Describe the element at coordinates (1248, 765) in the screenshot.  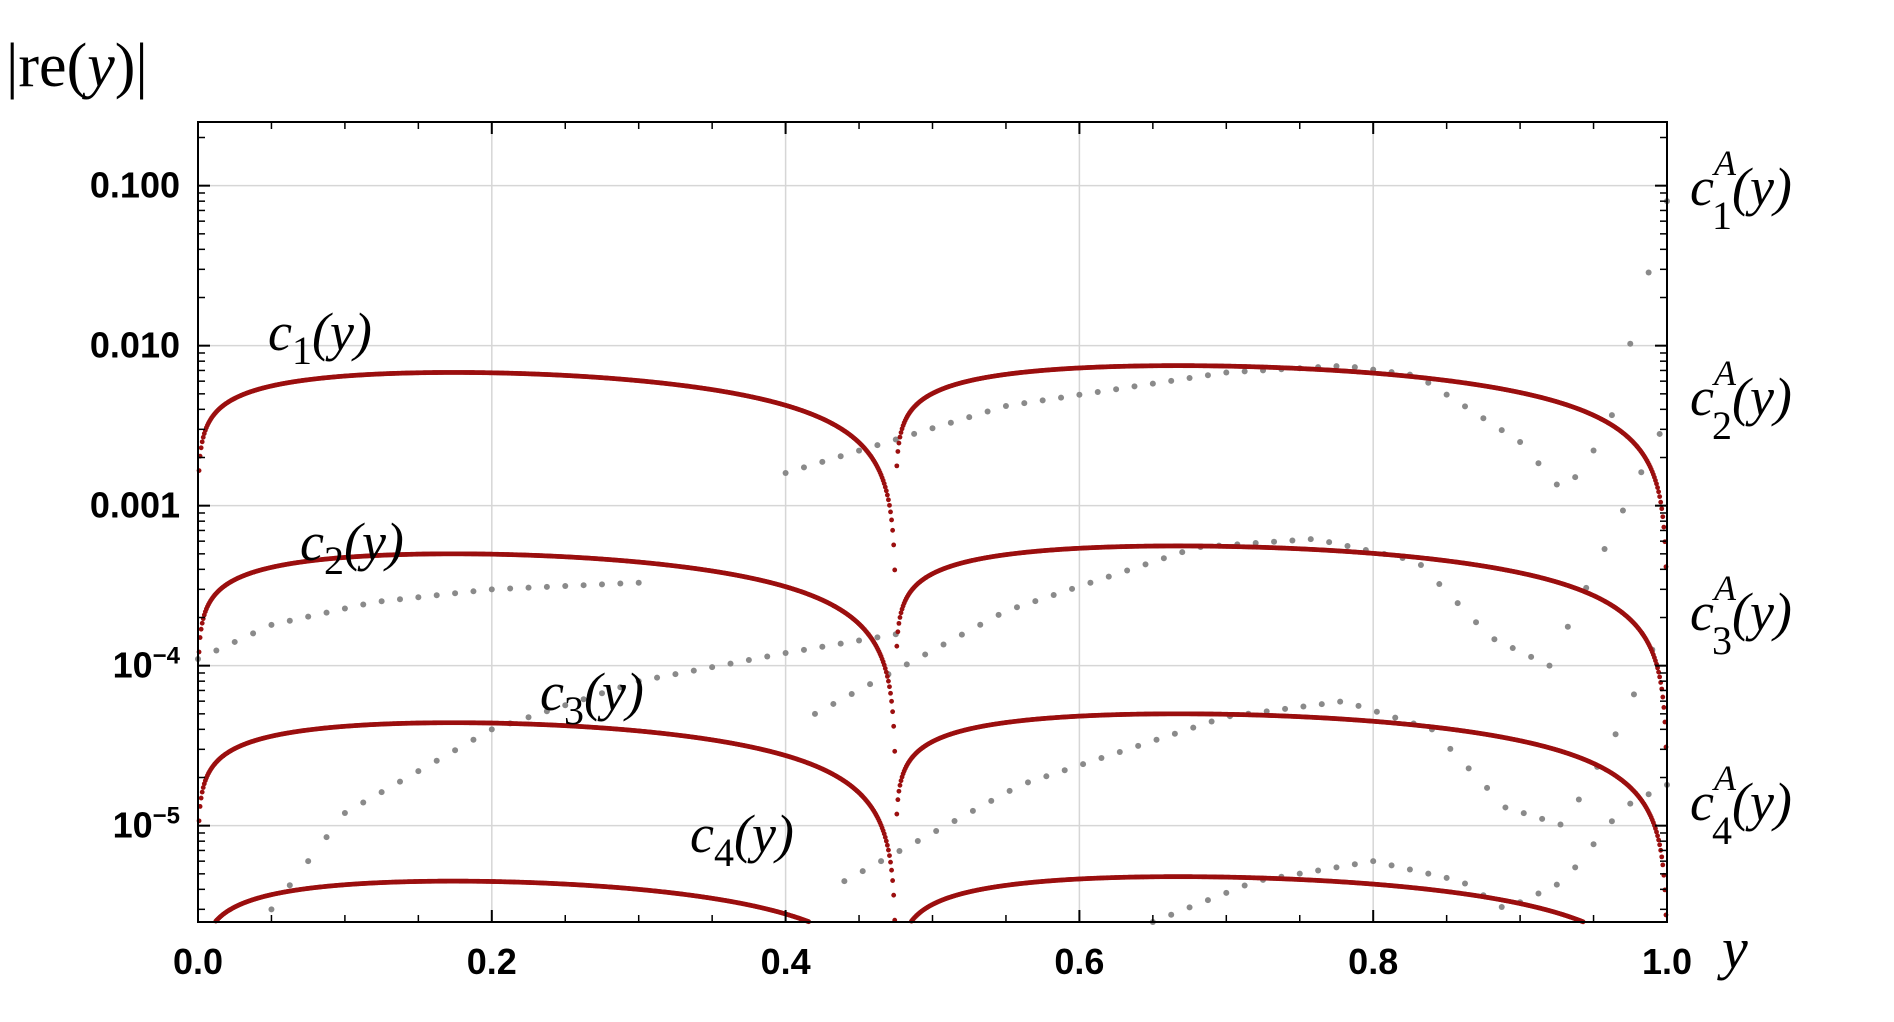
I see `series-c3A(y)` at that location.